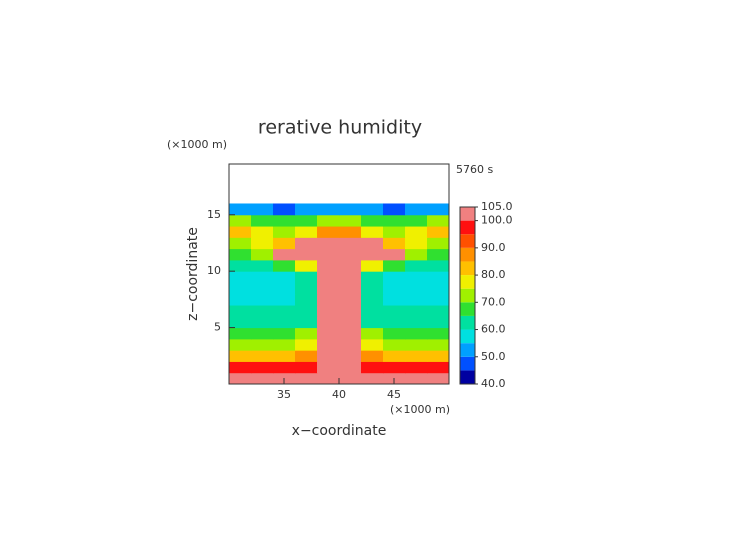  Describe the element at coordinates (420, 409) in the screenshot. I see `x-unit: (×1000 m)` at that location.